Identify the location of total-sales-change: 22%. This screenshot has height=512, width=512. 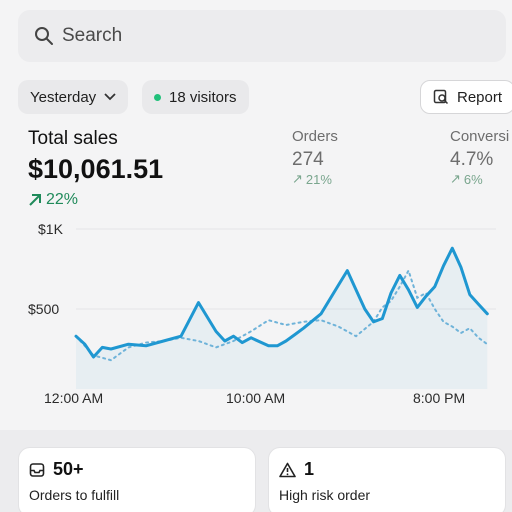
(53, 200).